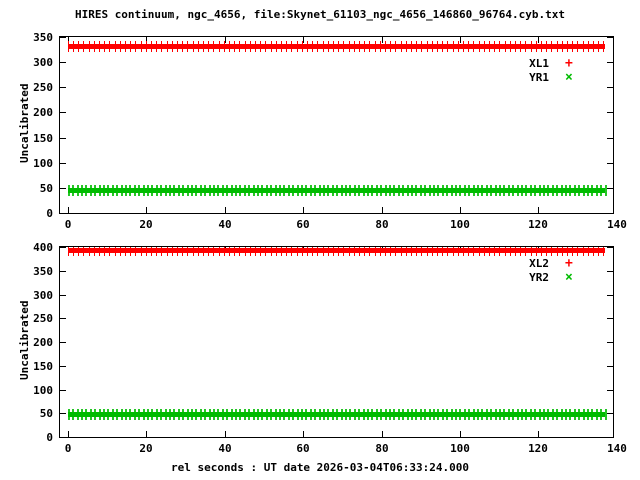 This screenshot has width=640, height=480. Describe the element at coordinates (539, 63) in the screenshot. I see `legend-label: XL1` at that location.